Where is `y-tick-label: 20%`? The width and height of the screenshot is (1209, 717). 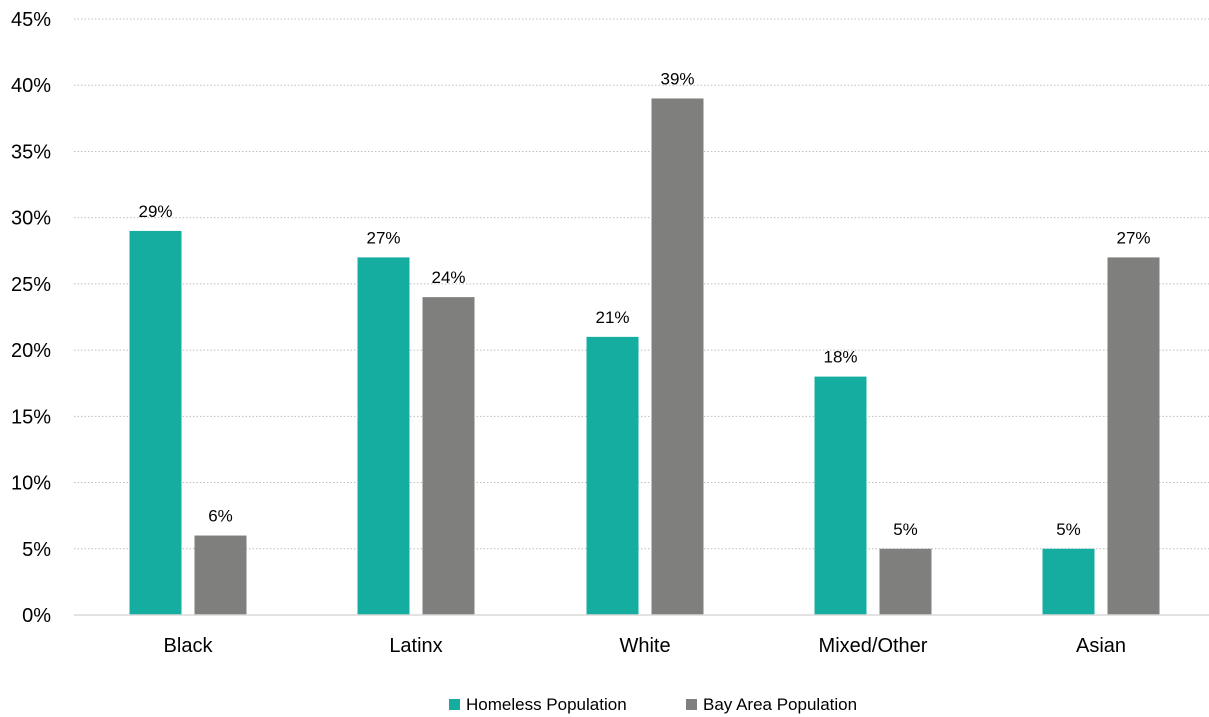
y-tick-label: 20% is located at coordinates (31, 351).